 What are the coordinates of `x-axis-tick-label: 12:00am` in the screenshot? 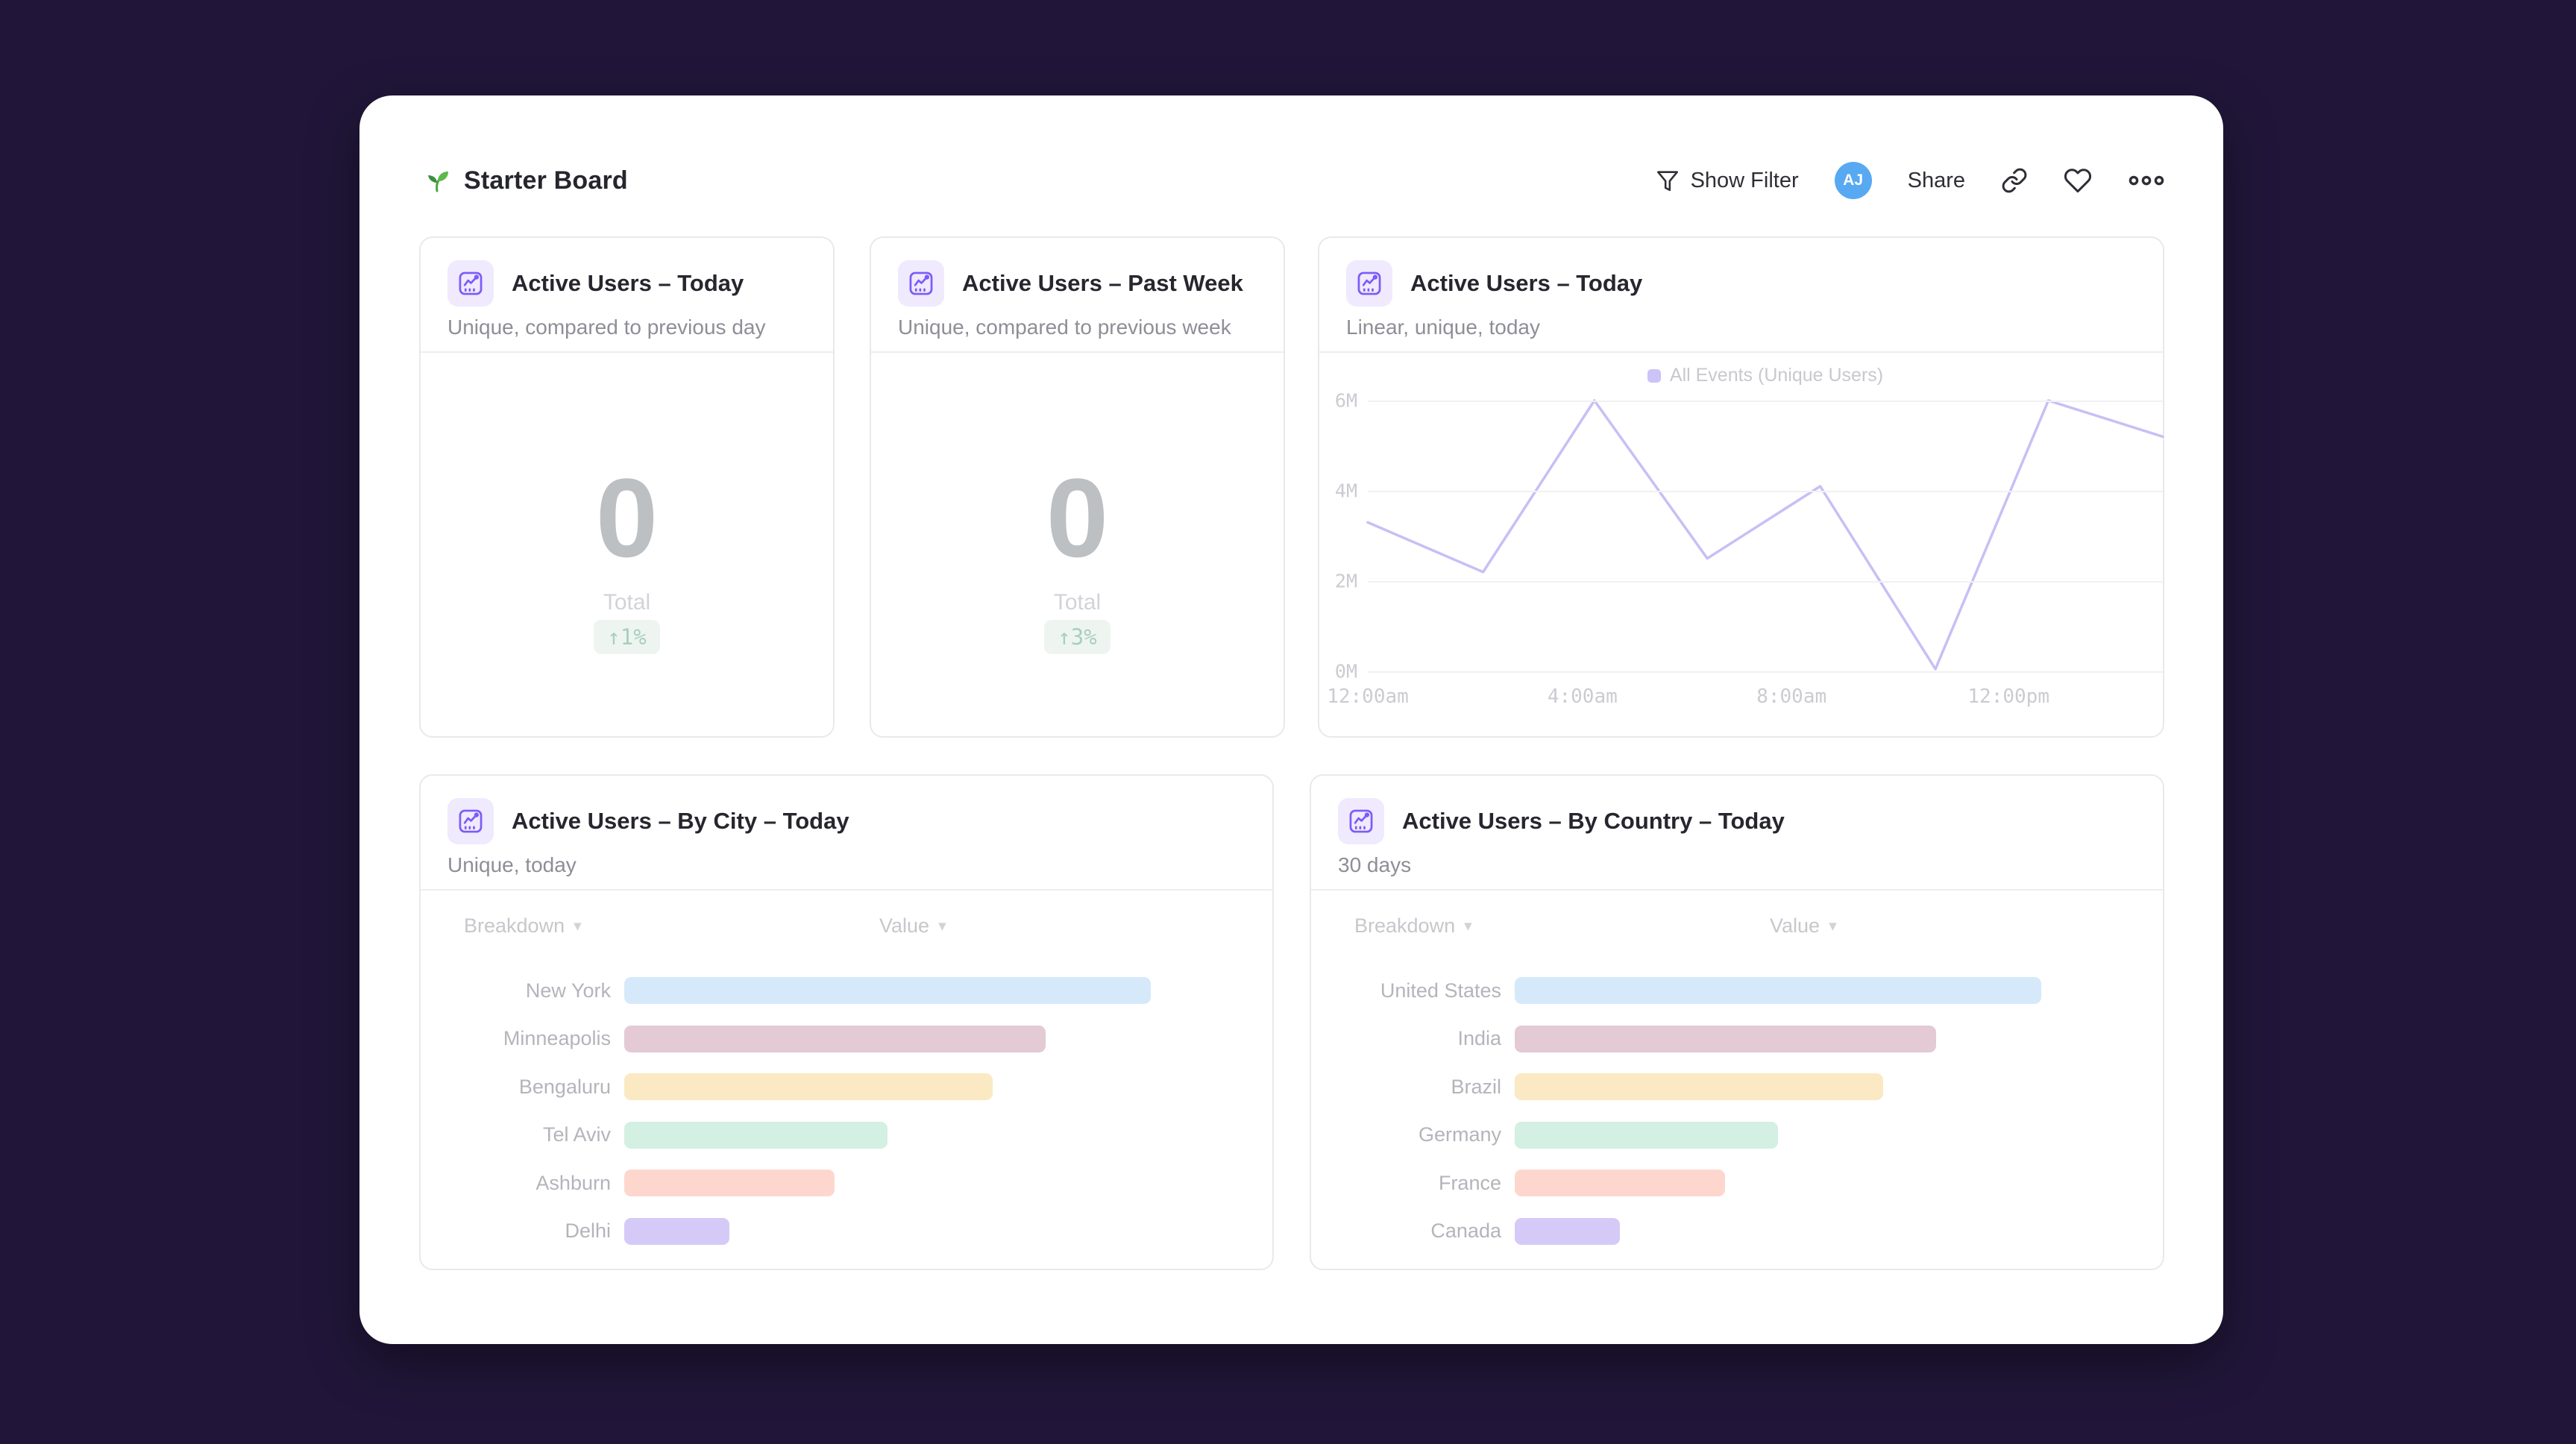 It's located at (1368, 697).